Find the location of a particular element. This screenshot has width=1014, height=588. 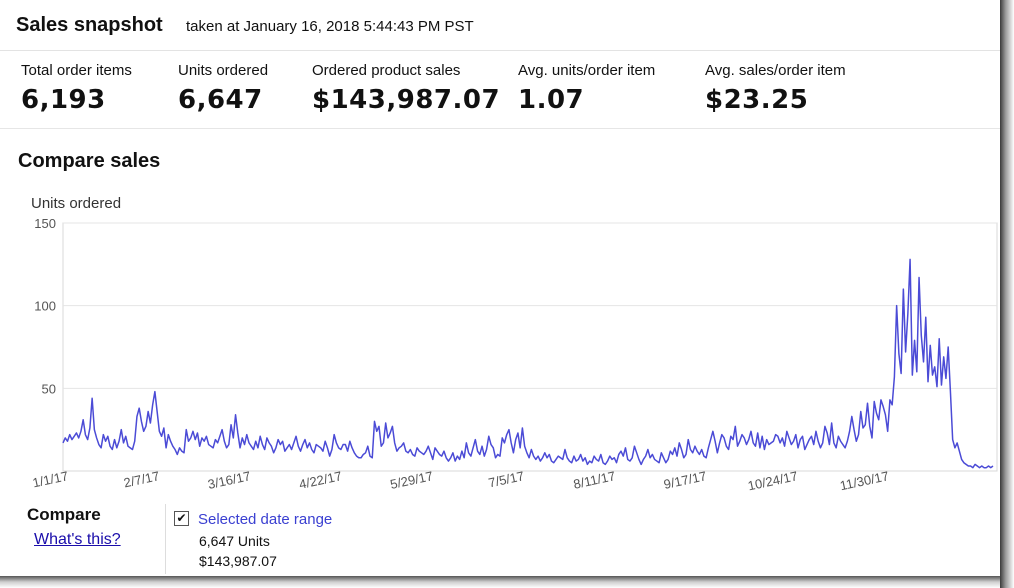

compare-sales-title: Compare sales is located at coordinates (89, 161).